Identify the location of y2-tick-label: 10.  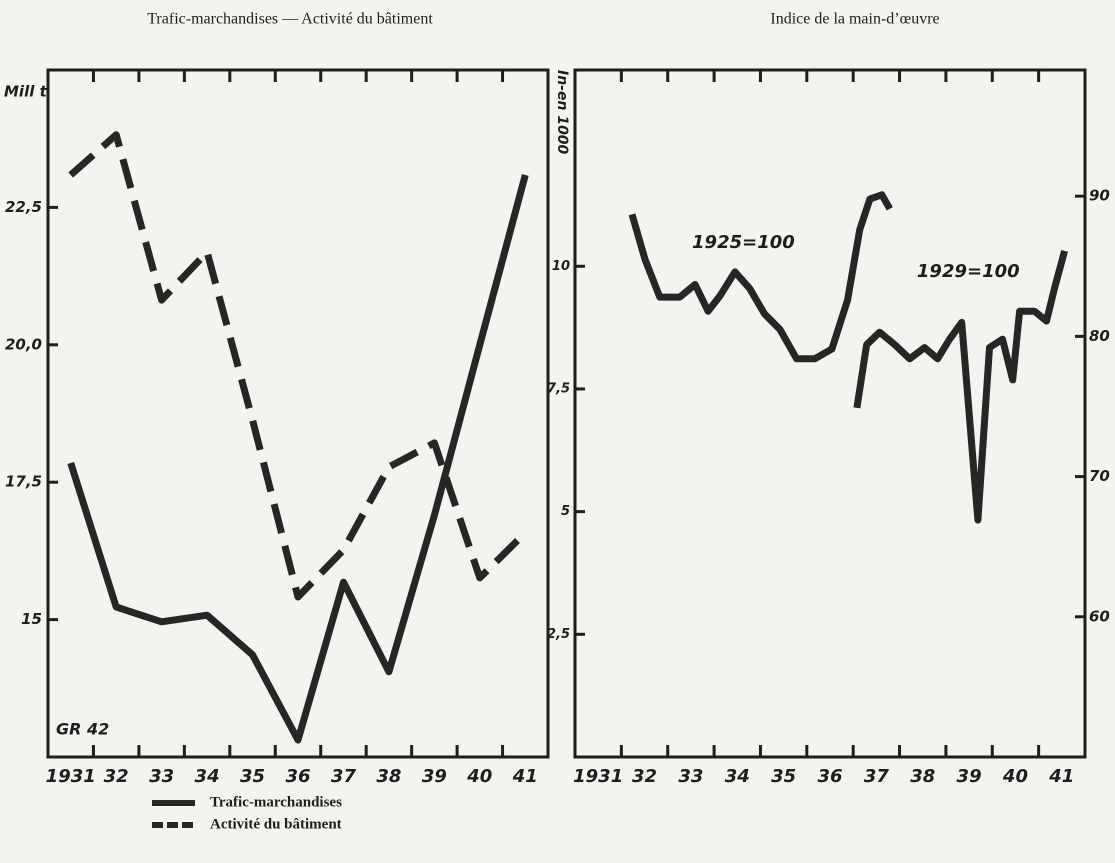
(561, 266).